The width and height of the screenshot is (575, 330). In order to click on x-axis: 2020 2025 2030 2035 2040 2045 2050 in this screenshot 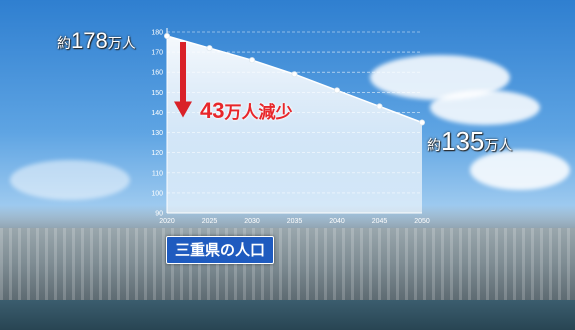, I will do `click(294, 218)`.